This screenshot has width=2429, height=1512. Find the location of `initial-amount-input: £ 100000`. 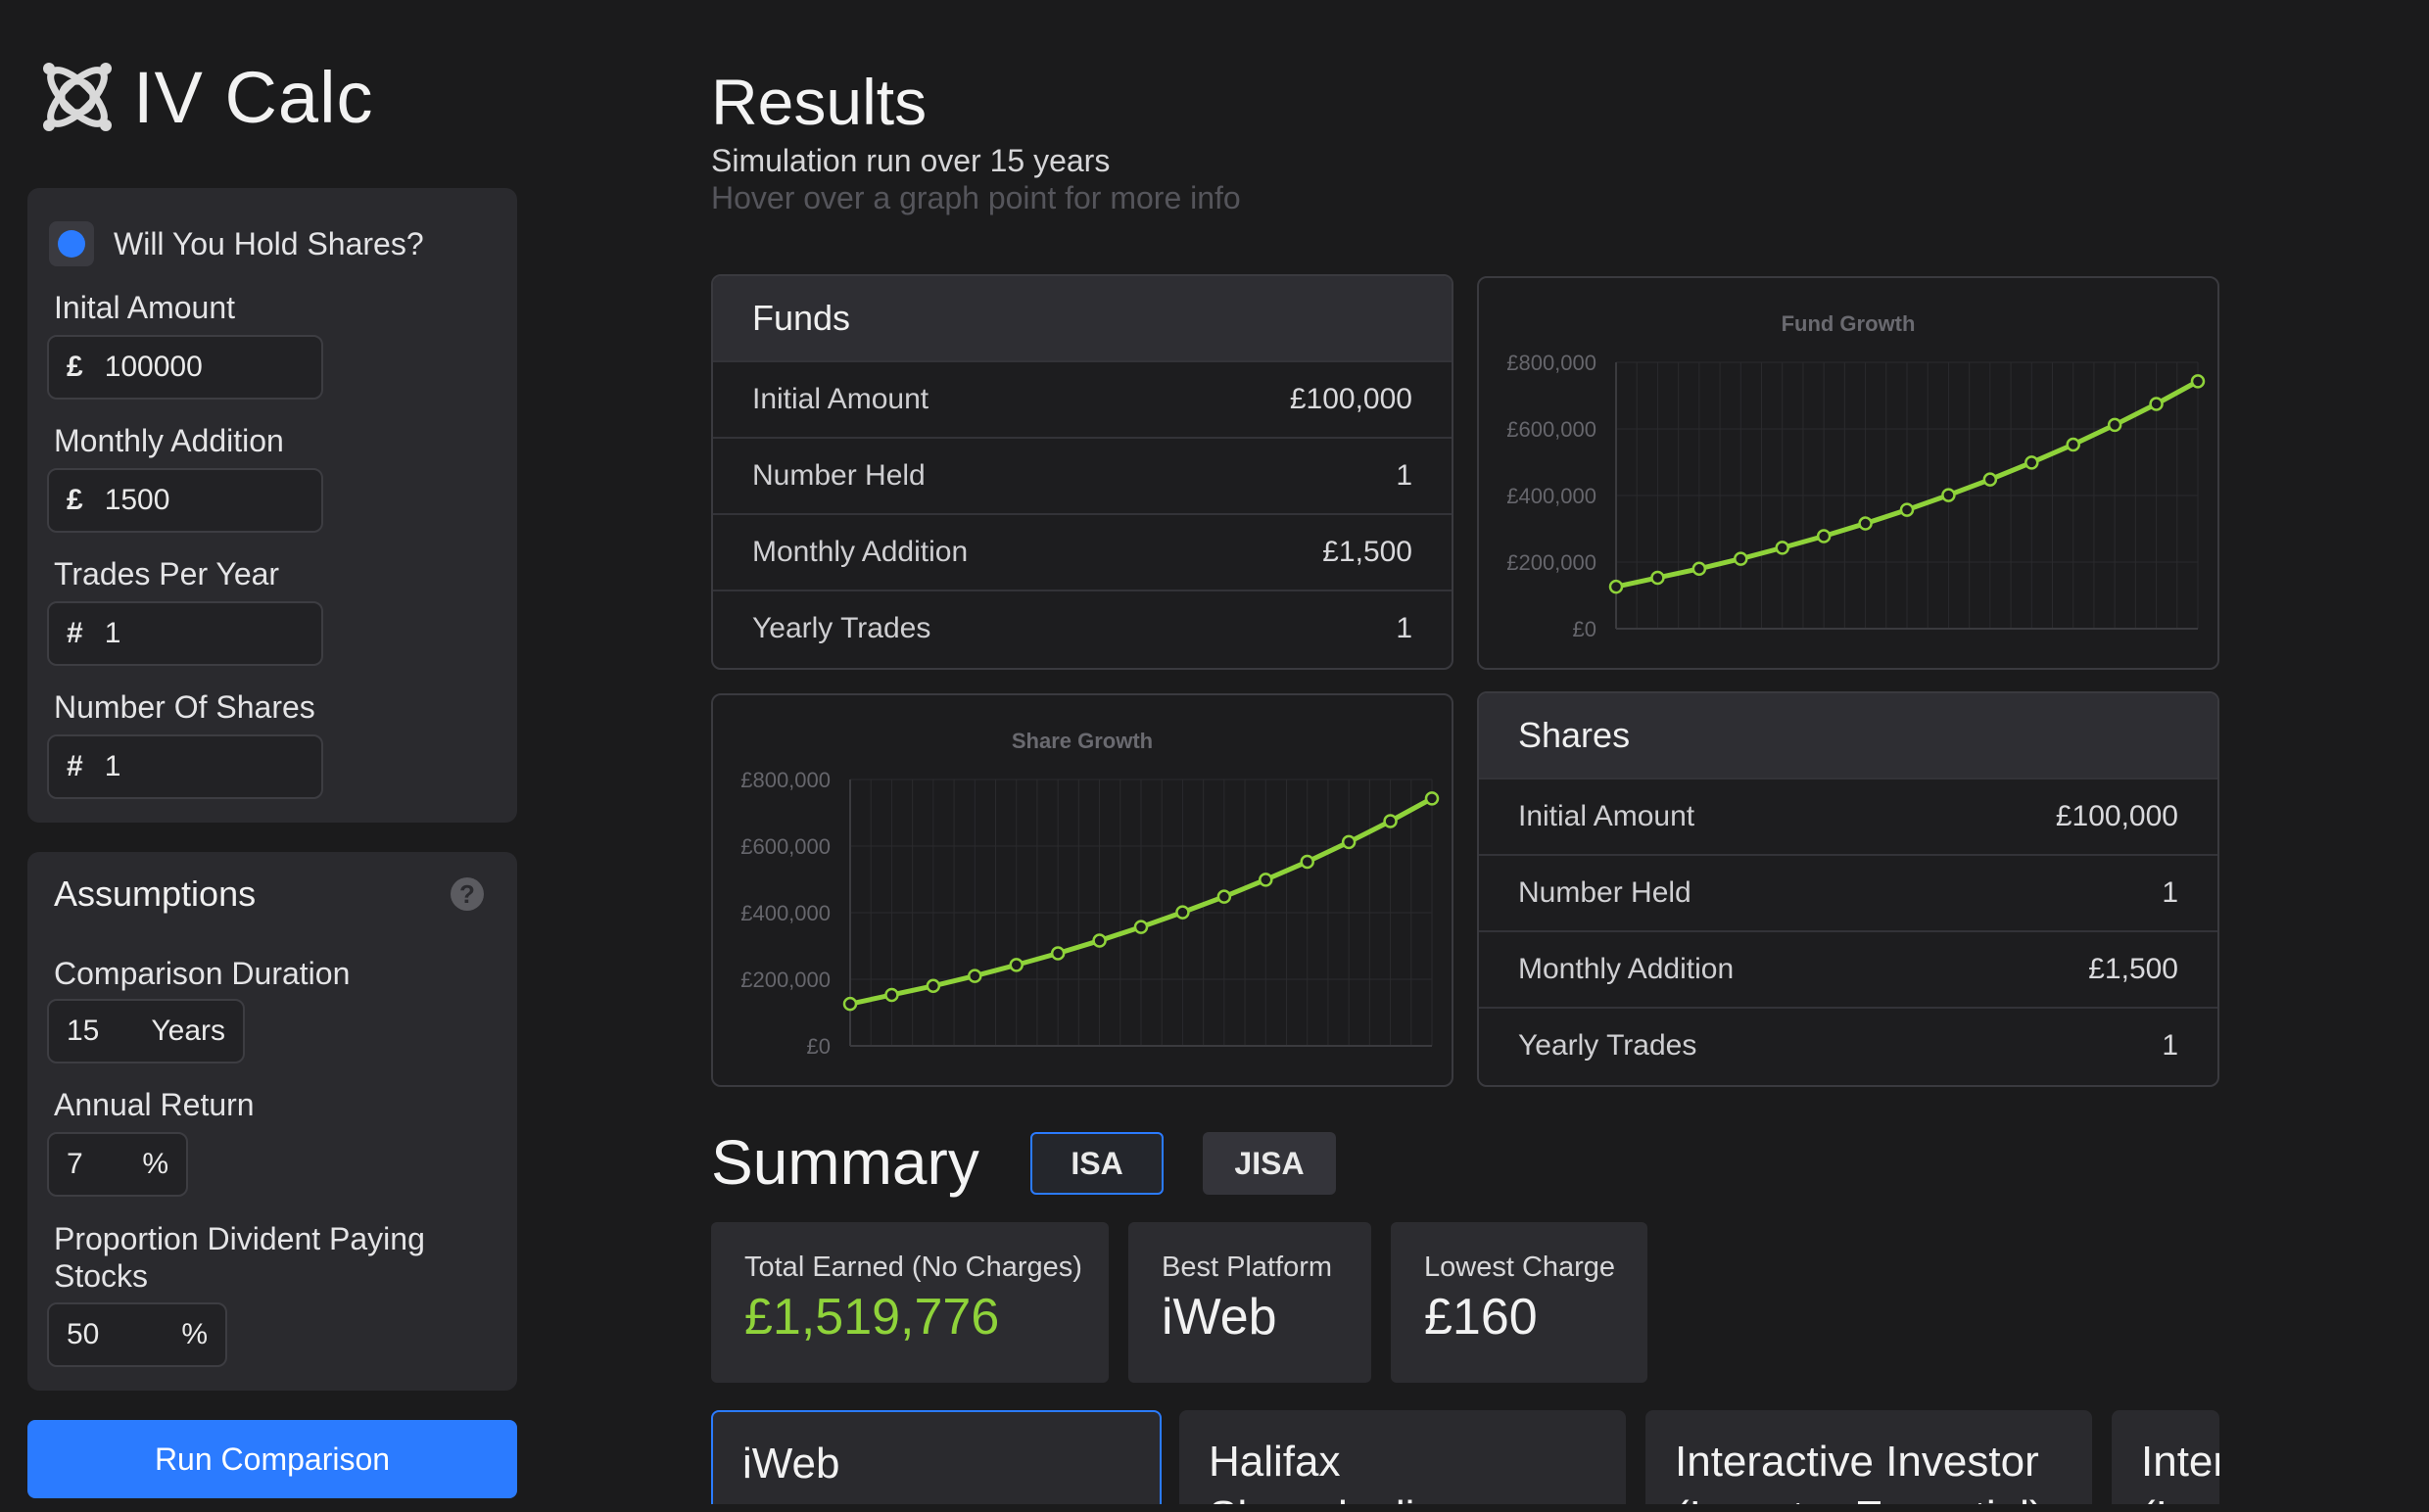

initial-amount-input: £ 100000 is located at coordinates (185, 367).